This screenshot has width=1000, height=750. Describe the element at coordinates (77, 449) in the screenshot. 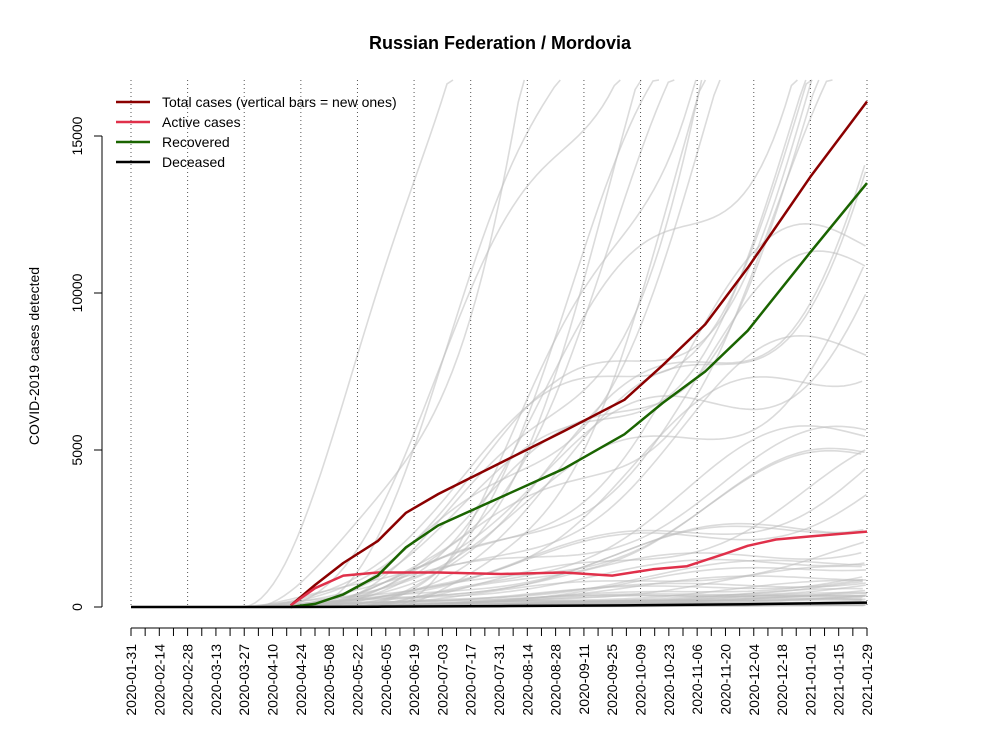

I see `y-tick-label: 5000` at that location.